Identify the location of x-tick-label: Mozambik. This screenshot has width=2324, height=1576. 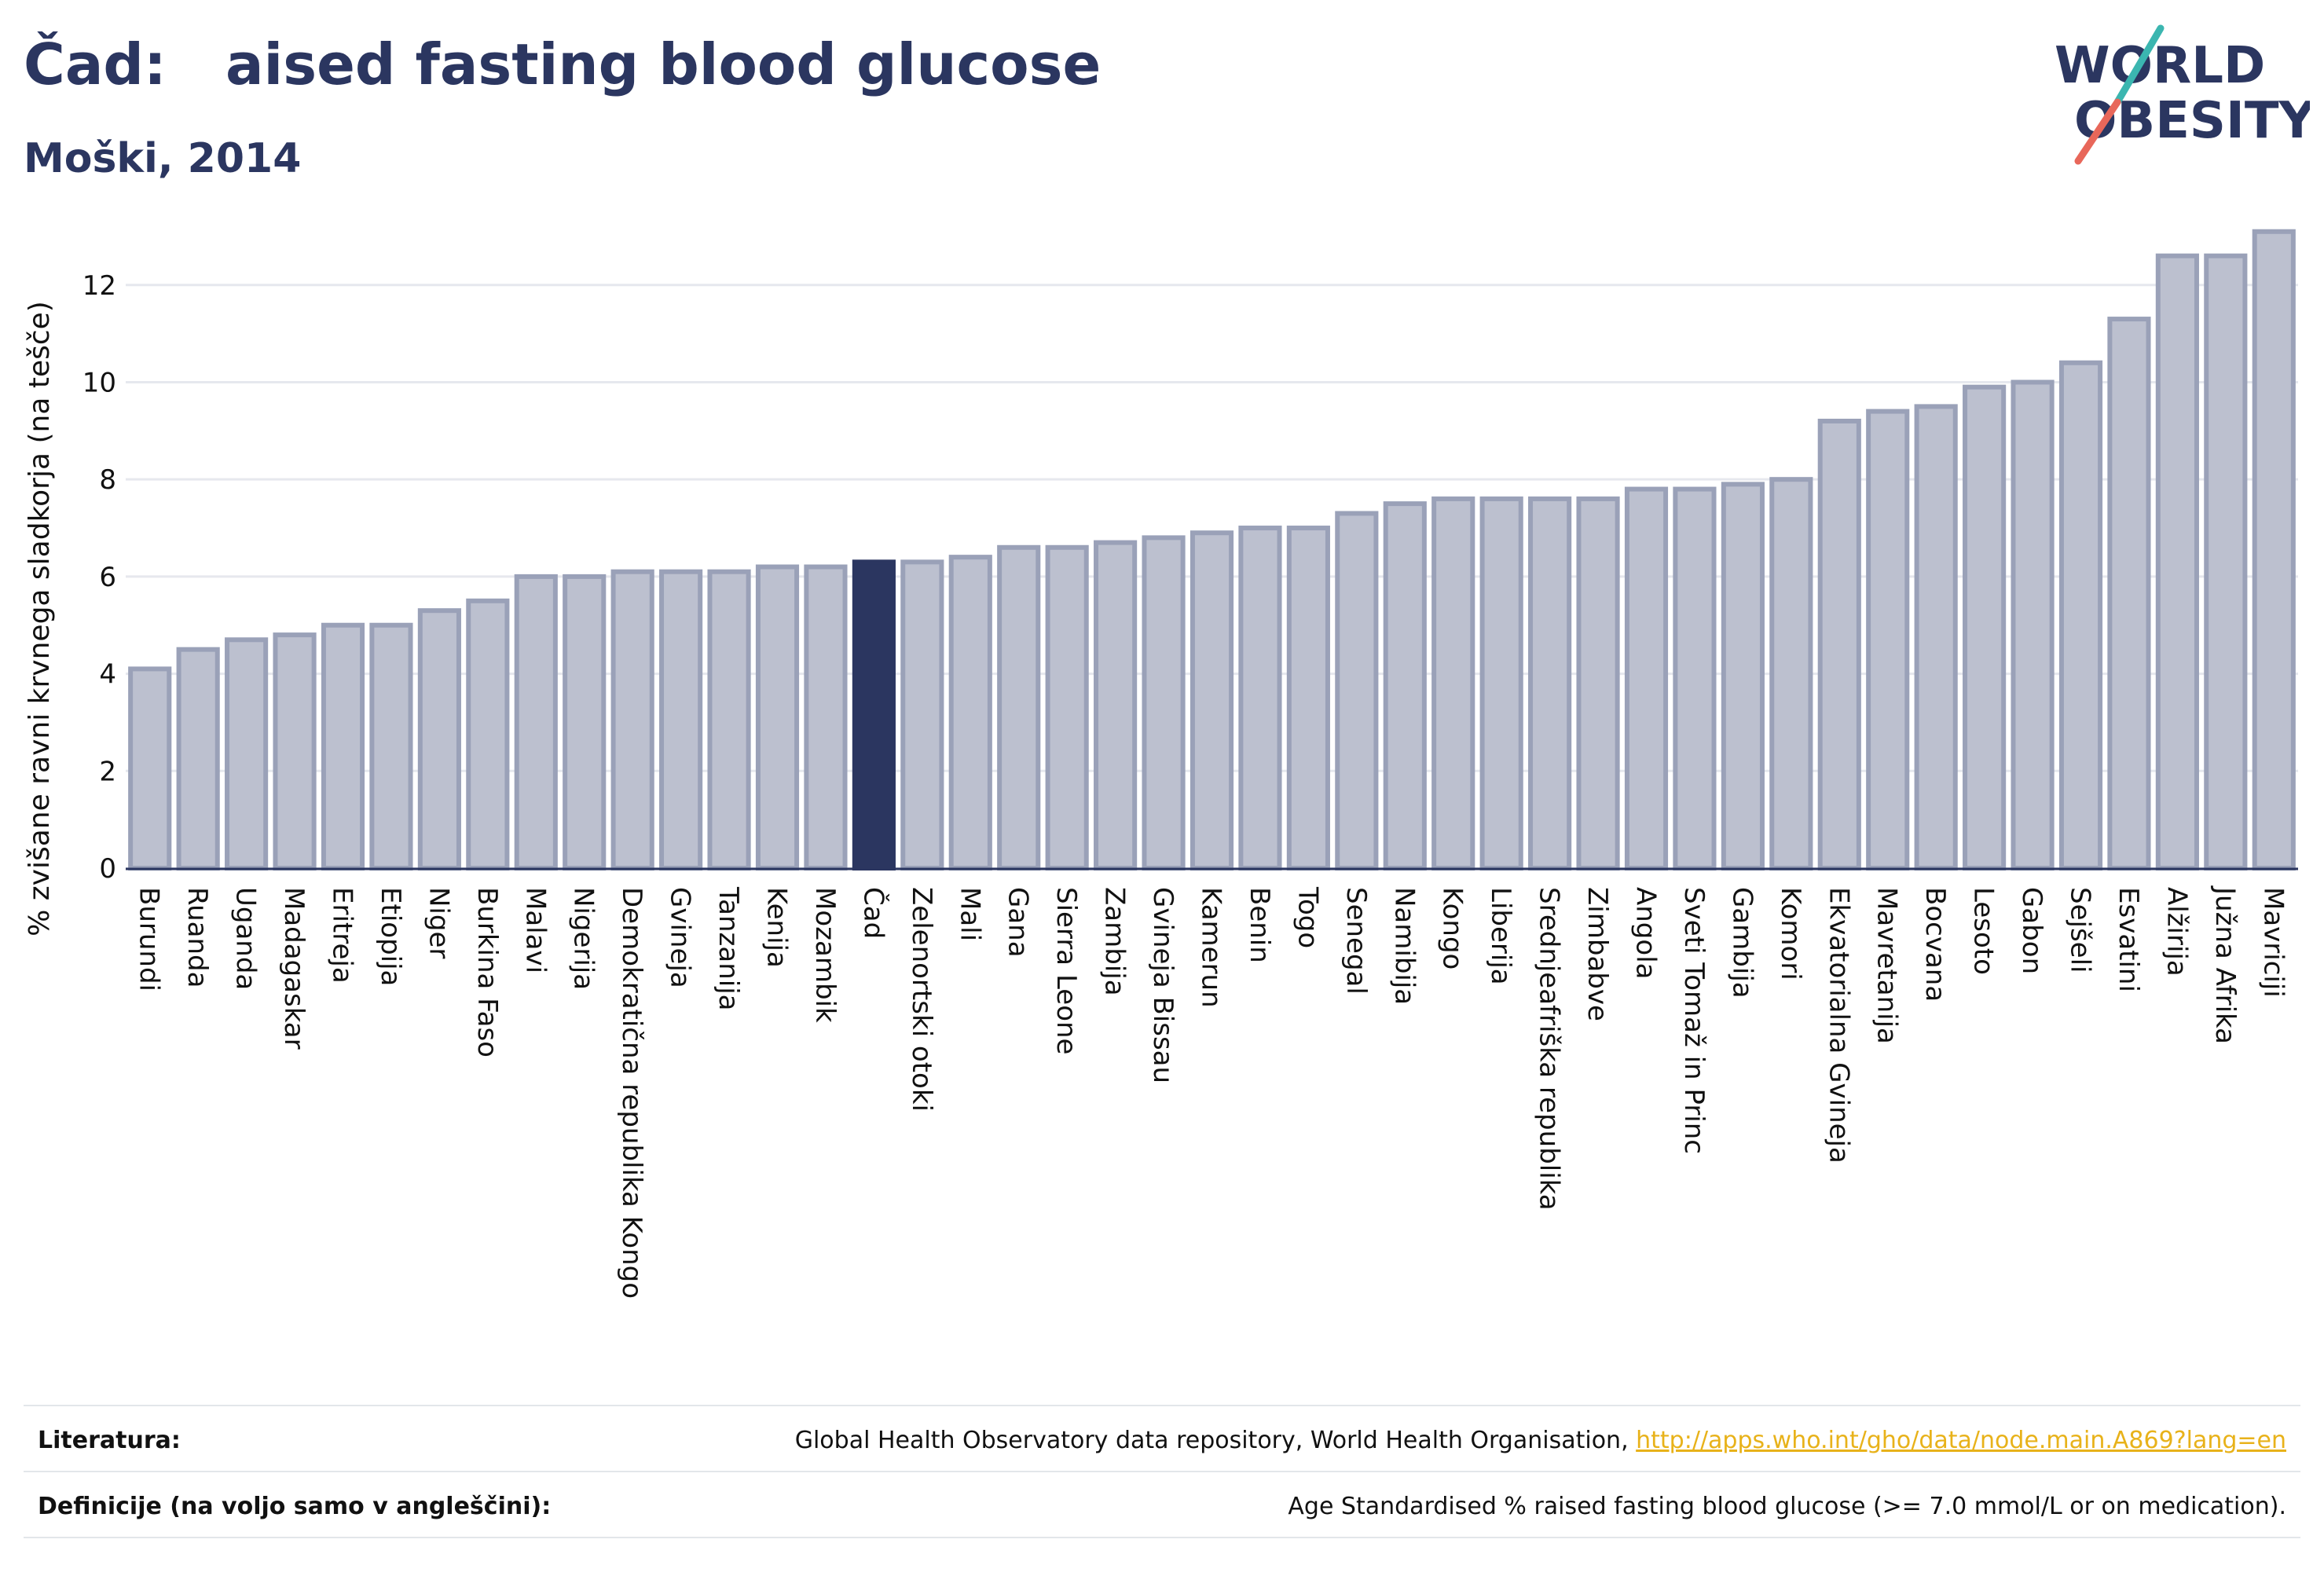
(825, 955).